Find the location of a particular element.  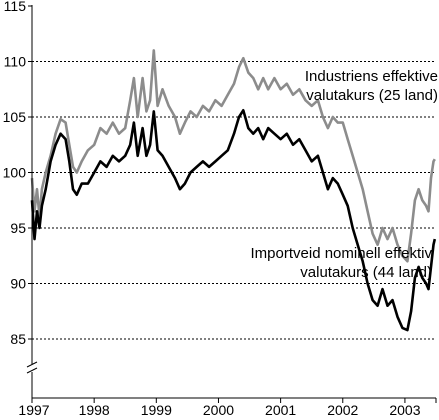

y-tick-label: 110 is located at coordinates (15, 62).